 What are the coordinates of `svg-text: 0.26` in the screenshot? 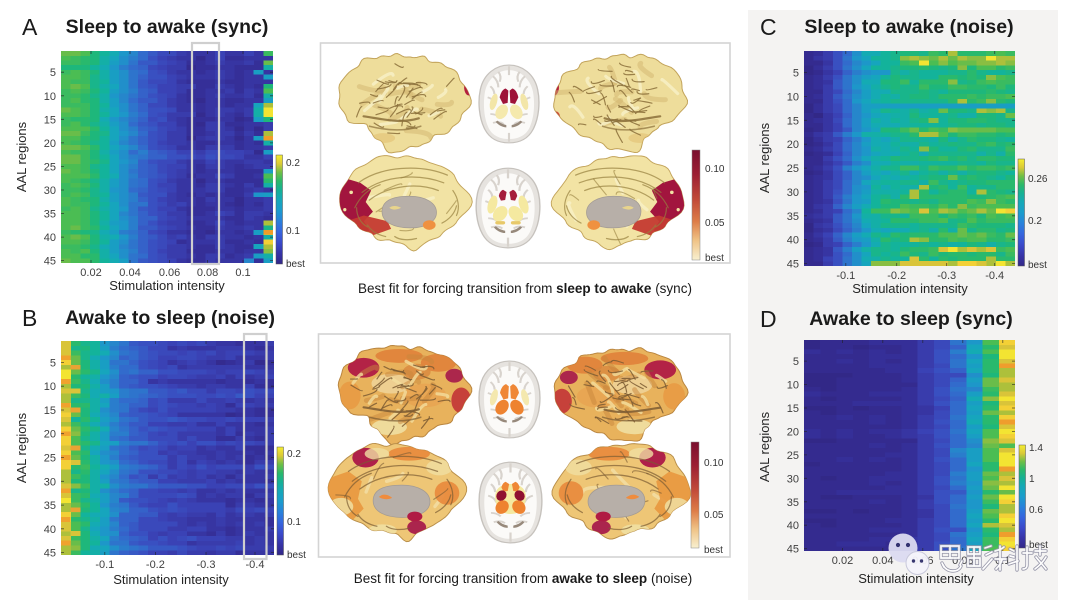 It's located at (1038, 179).